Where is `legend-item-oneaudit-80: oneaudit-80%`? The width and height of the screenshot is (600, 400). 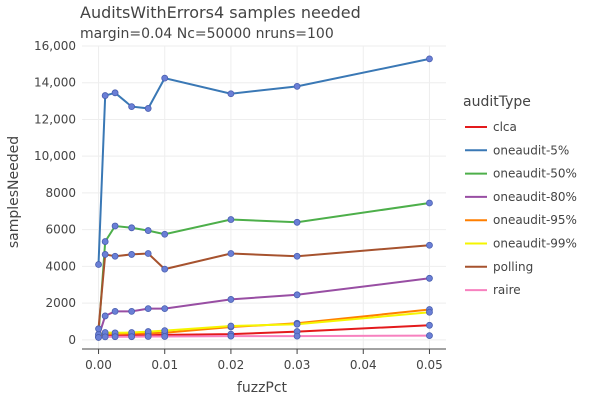
legend-item-oneaudit-80: oneaudit-80% is located at coordinates (521, 197).